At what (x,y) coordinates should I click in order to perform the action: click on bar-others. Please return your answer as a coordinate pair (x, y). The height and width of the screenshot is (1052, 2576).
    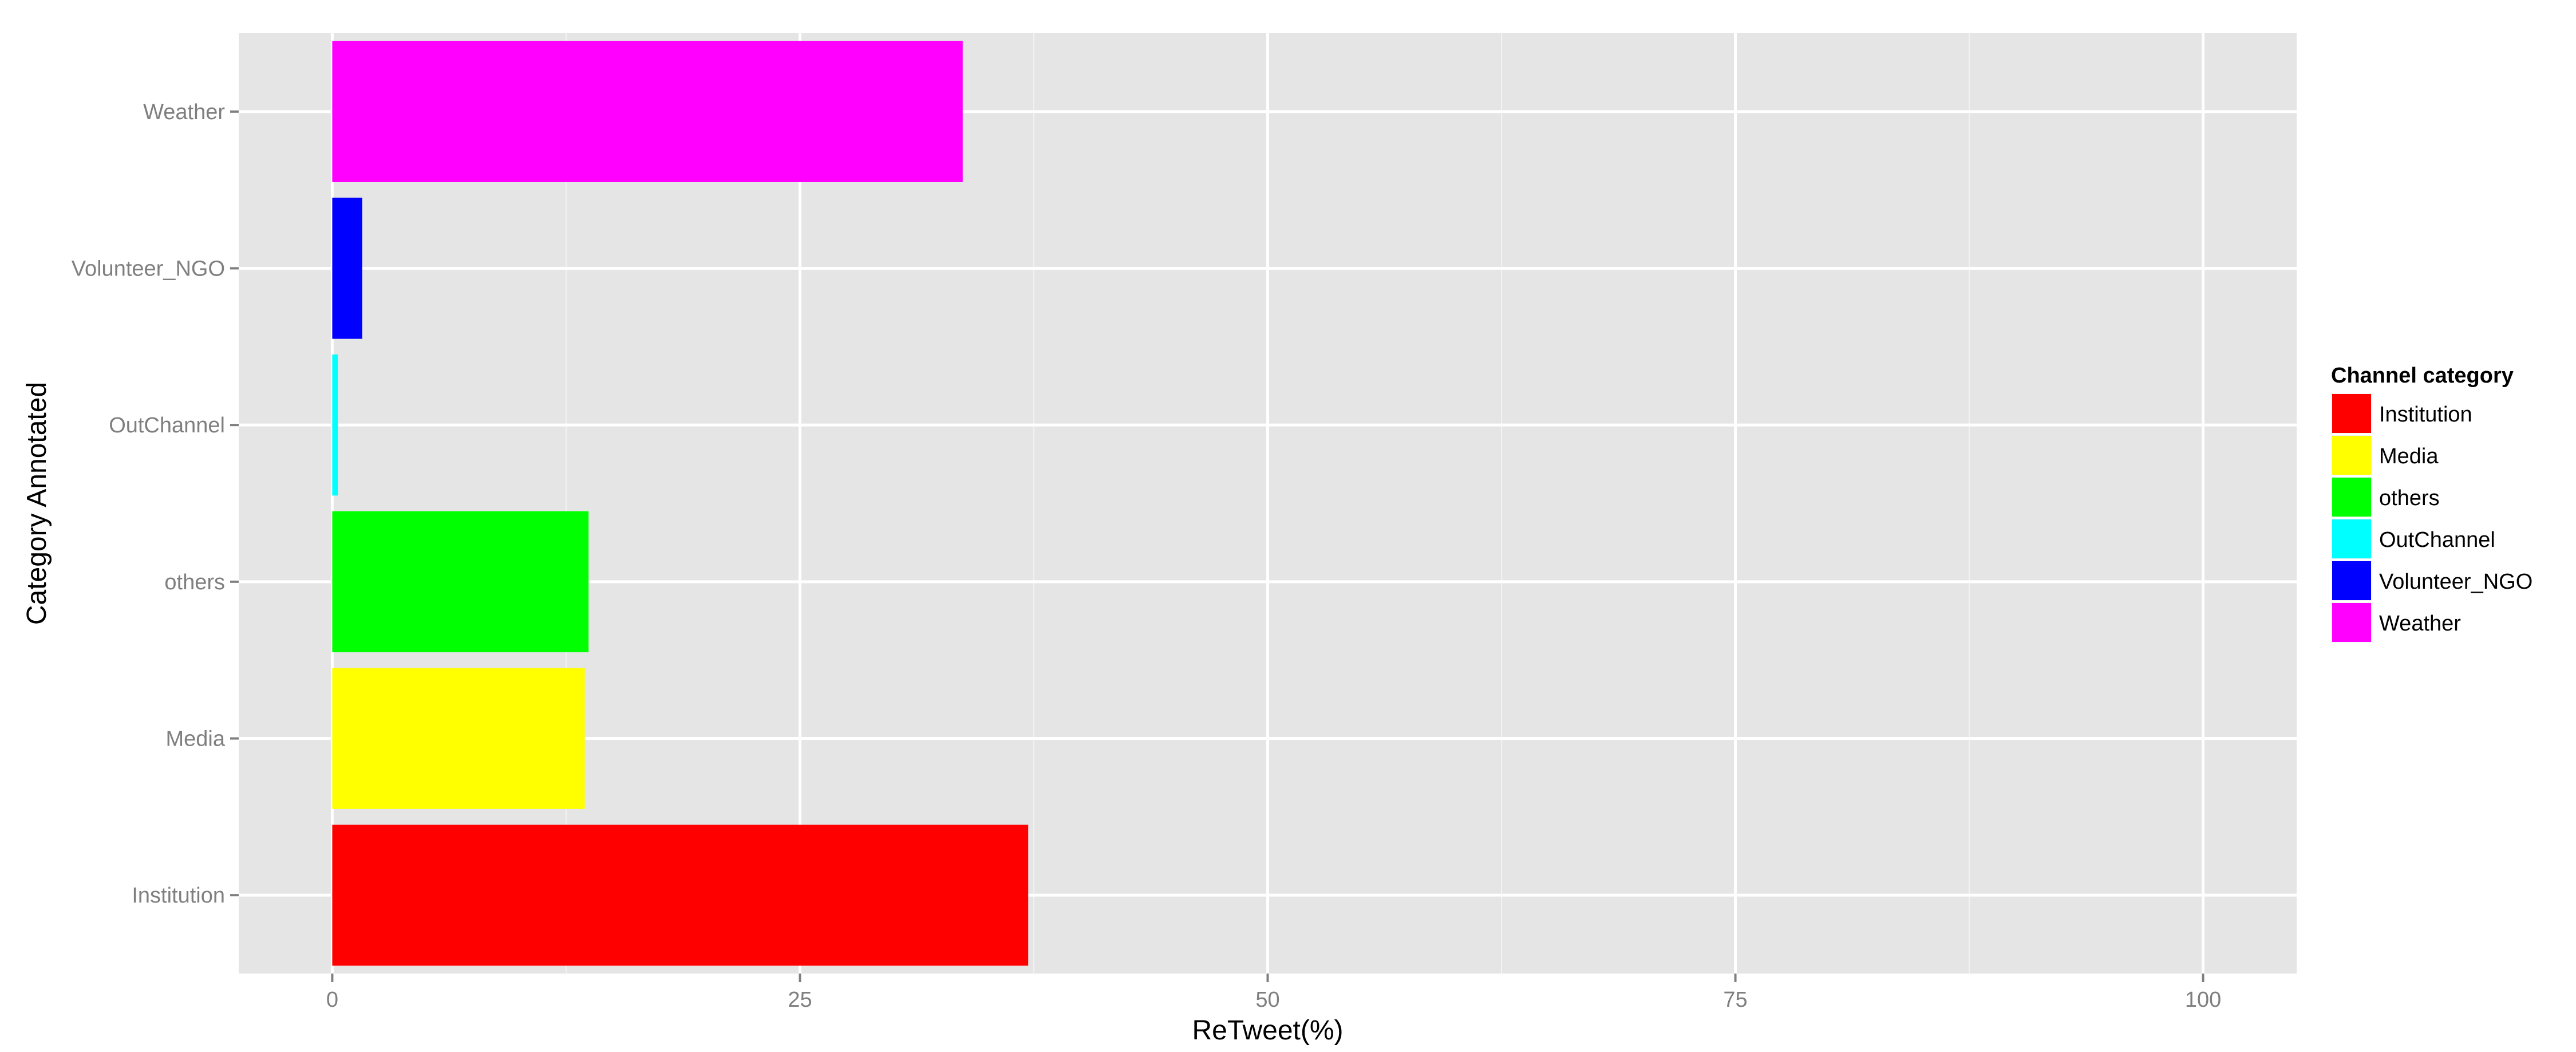
    Looking at the image, I should click on (460, 581).